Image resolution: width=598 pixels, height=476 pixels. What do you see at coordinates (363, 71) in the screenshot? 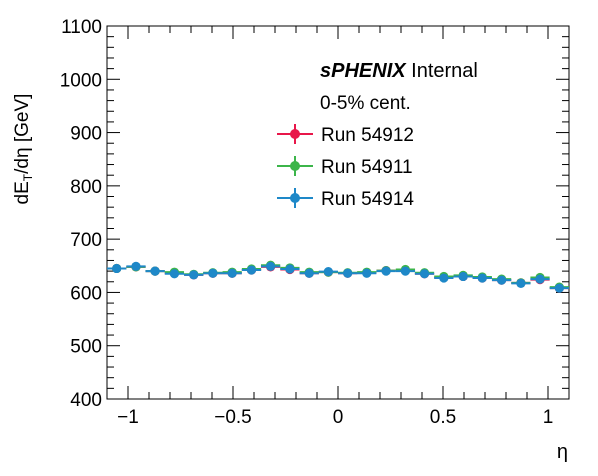
I see `experiment-brand: sPHENIX` at bounding box center [363, 71].